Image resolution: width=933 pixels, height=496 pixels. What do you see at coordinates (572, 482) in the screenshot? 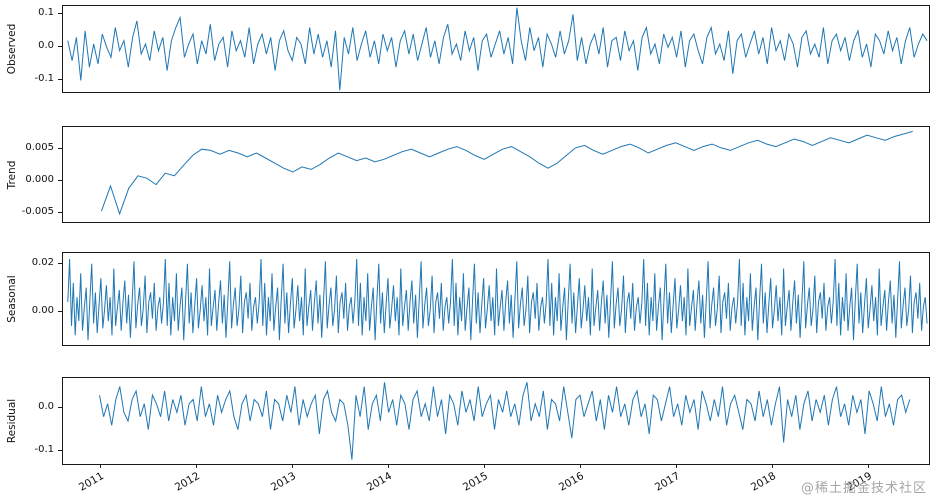
I see `x-tick-label: 2016` at bounding box center [572, 482].